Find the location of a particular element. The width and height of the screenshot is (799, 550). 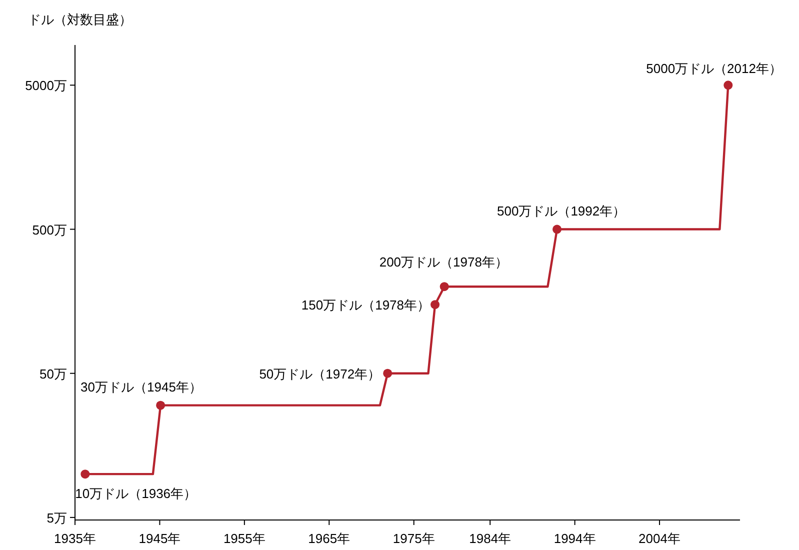

y-tick-label: 5万 is located at coordinates (56, 518).